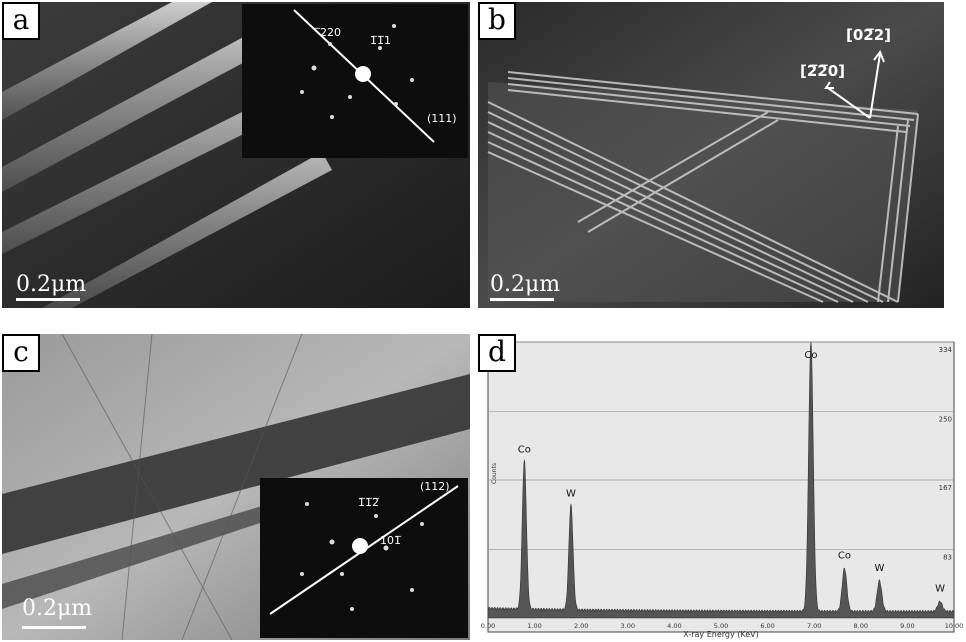  What do you see at coordinates (814, 626) in the screenshot?
I see `x-tick-label: 7.00` at bounding box center [814, 626].